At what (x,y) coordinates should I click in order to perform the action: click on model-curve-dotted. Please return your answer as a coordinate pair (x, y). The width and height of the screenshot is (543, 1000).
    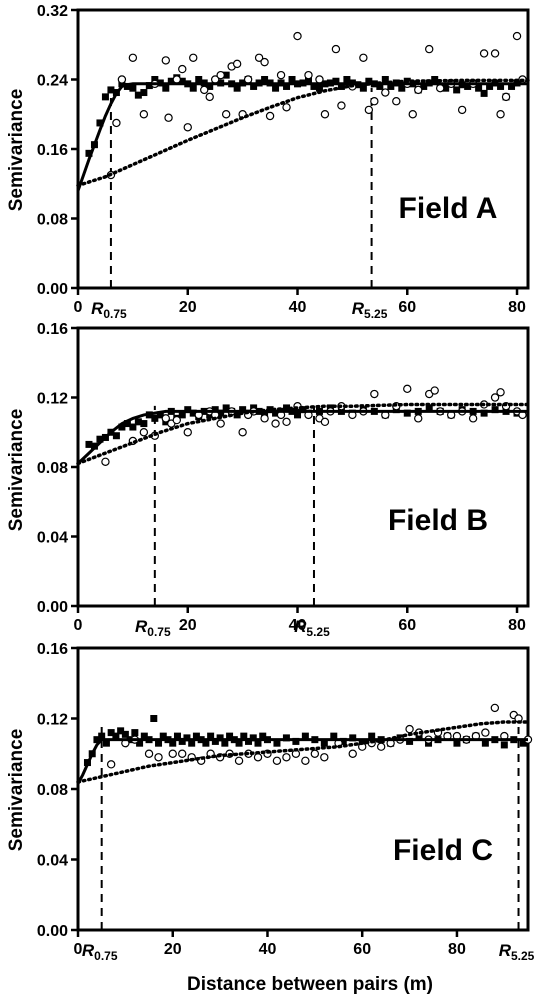
    Looking at the image, I should click on (303, 752).